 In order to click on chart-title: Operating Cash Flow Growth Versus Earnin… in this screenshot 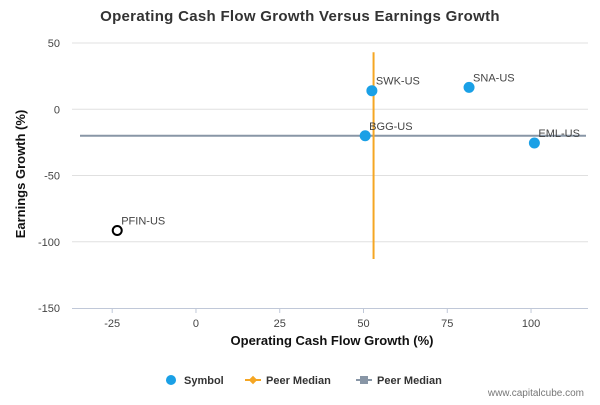, I will do `click(300, 16)`.